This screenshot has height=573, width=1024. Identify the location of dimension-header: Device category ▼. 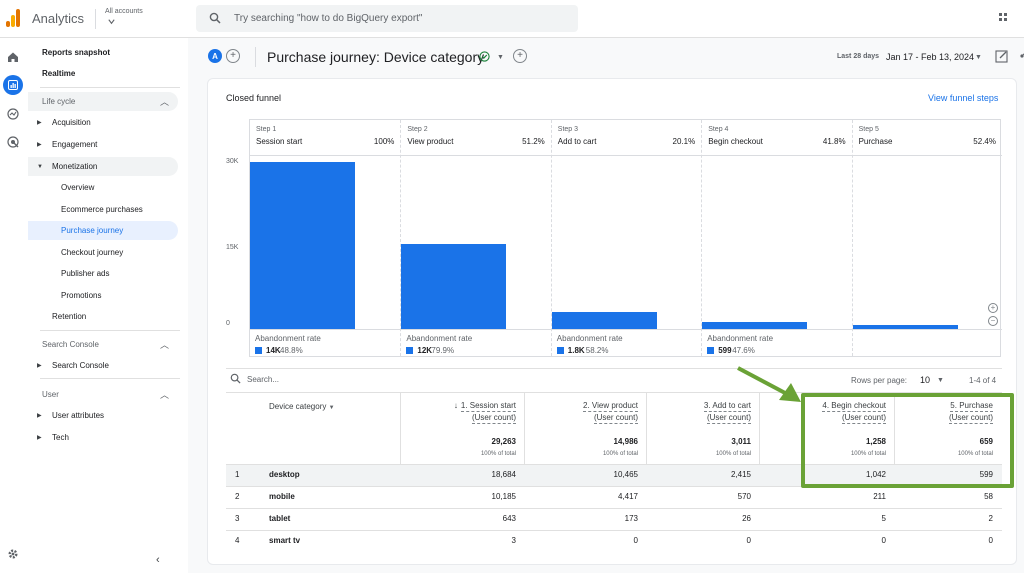
(302, 406).